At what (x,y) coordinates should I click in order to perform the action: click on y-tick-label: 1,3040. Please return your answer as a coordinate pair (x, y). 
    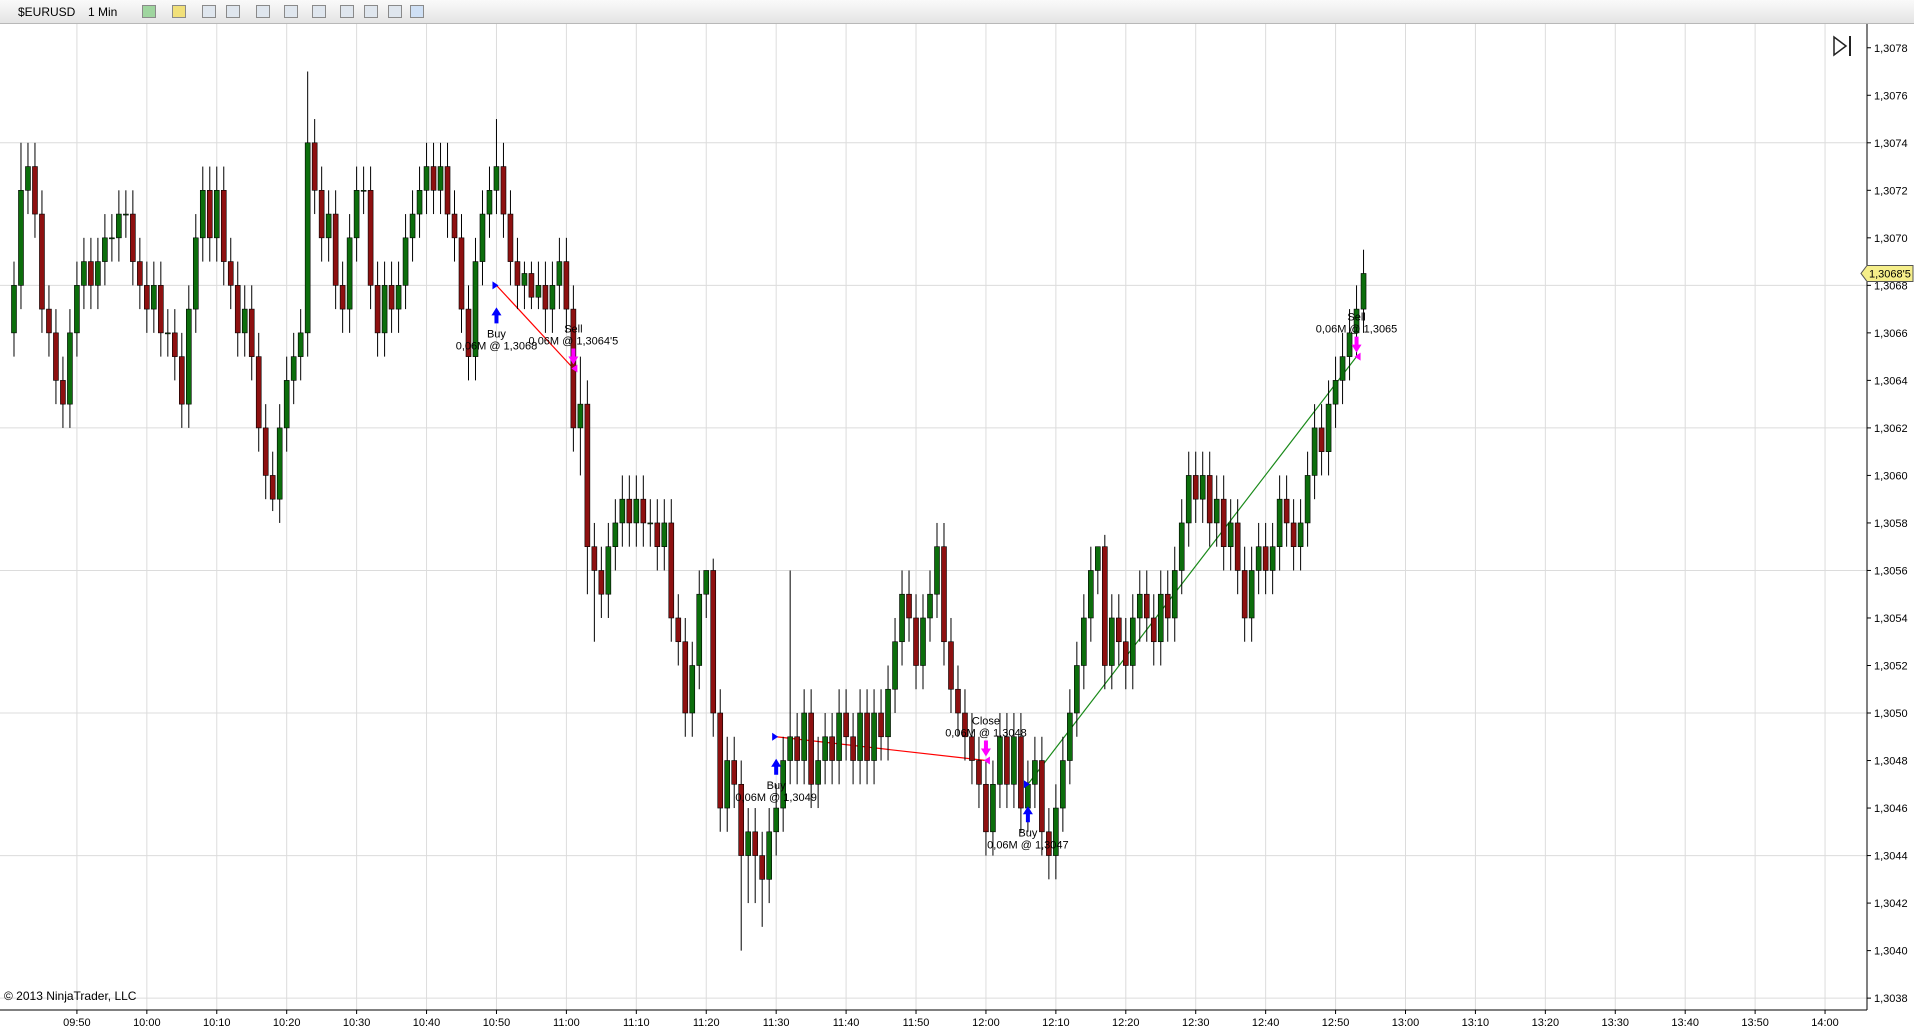
    Looking at the image, I should click on (1891, 952).